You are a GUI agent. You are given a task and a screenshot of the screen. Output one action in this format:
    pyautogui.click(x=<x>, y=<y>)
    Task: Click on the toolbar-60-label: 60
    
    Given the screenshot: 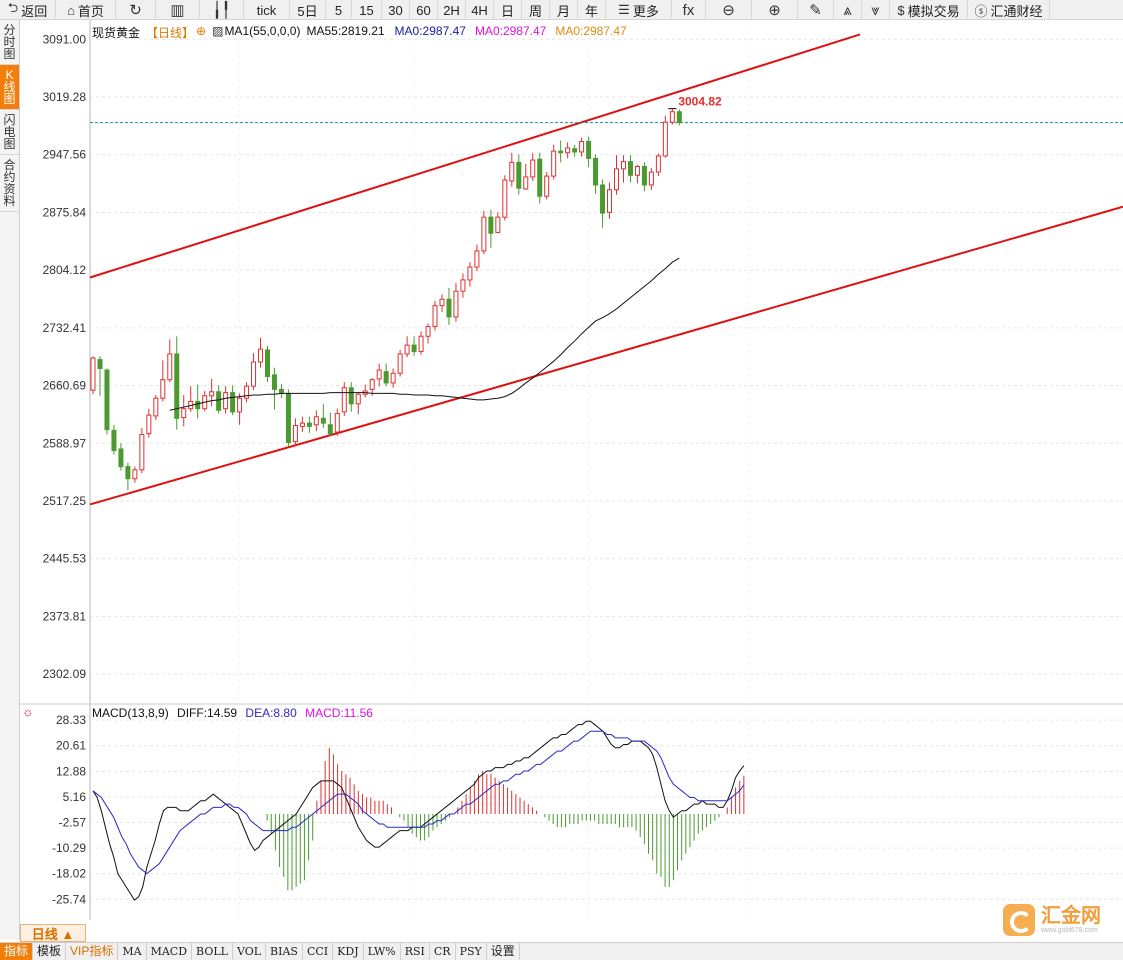 What is the action you would take?
    pyautogui.click(x=423, y=10)
    